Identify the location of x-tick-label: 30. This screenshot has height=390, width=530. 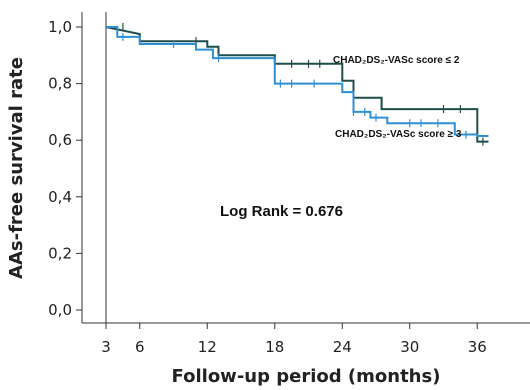
(409, 347).